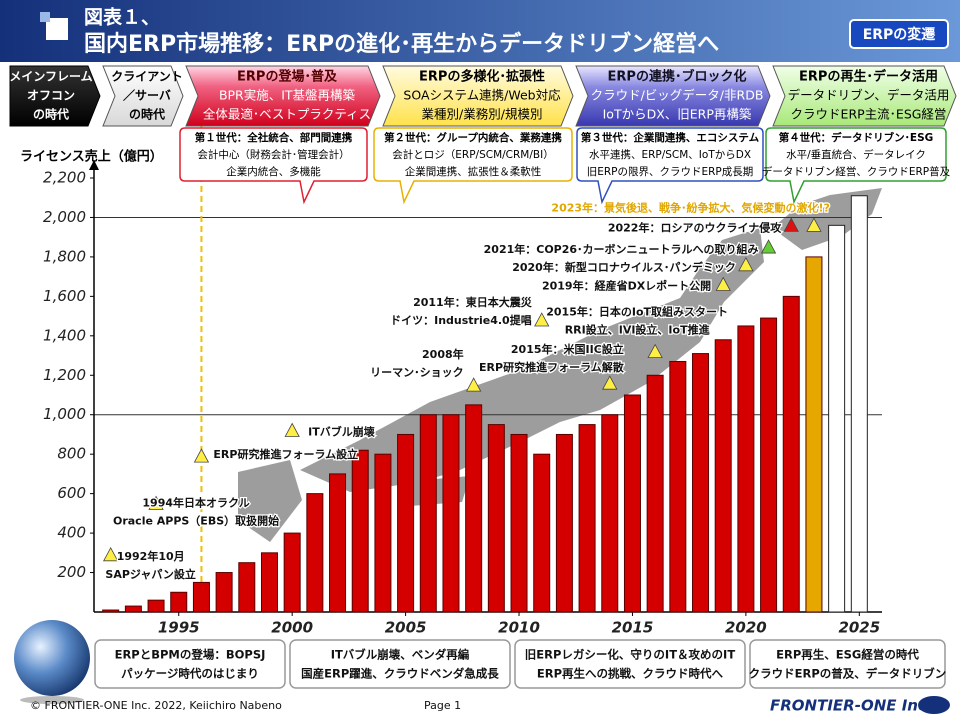  I want to click on phase-text: ERPの多様化･拡張性, so click(482, 77).